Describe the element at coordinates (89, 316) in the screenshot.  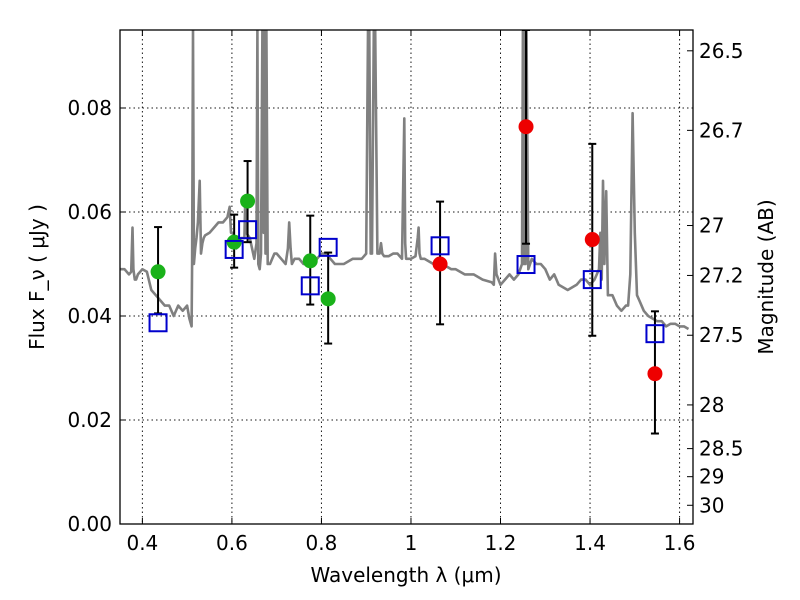
I see `y-tick-label: 0.04` at that location.